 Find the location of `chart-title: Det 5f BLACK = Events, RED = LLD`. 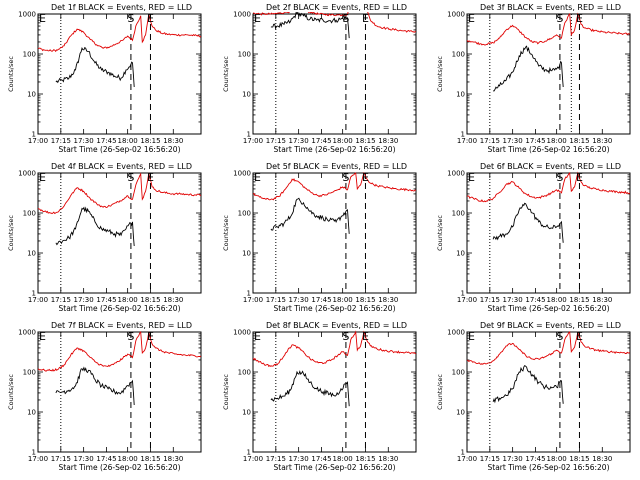

chart-title: Det 5f BLACK = Events, RED = LLD is located at coordinates (336, 166).